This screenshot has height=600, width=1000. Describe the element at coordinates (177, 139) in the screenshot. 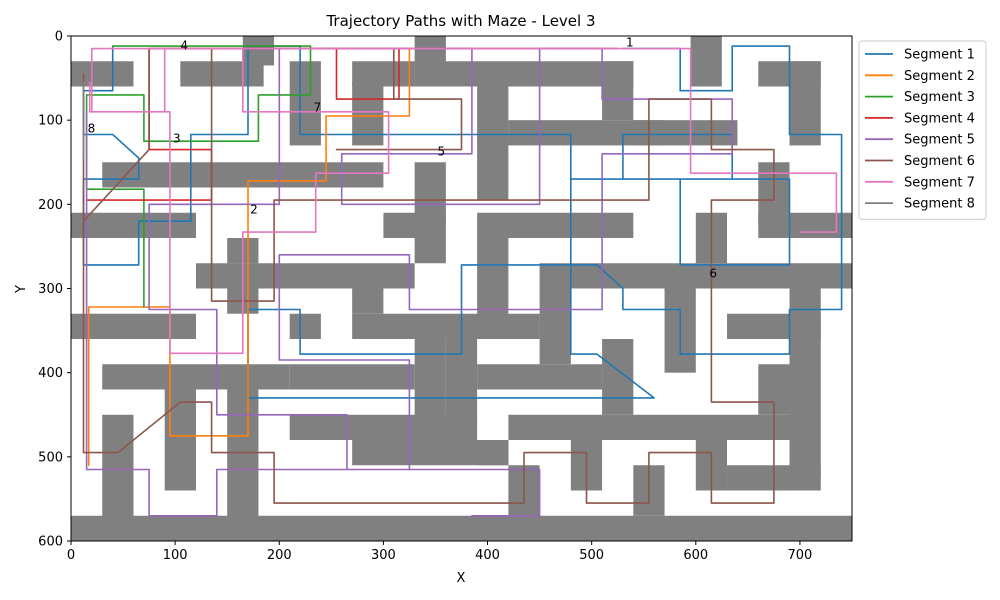

I see `segment-number-label: 3` at that location.